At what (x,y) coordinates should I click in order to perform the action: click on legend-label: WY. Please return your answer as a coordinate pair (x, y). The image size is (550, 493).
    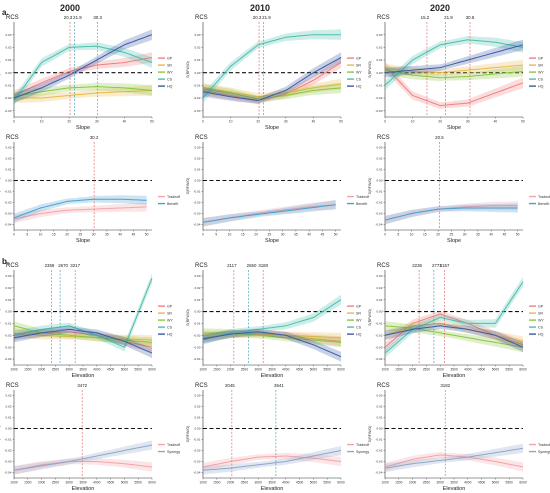
    Looking at the image, I should click on (170, 72).